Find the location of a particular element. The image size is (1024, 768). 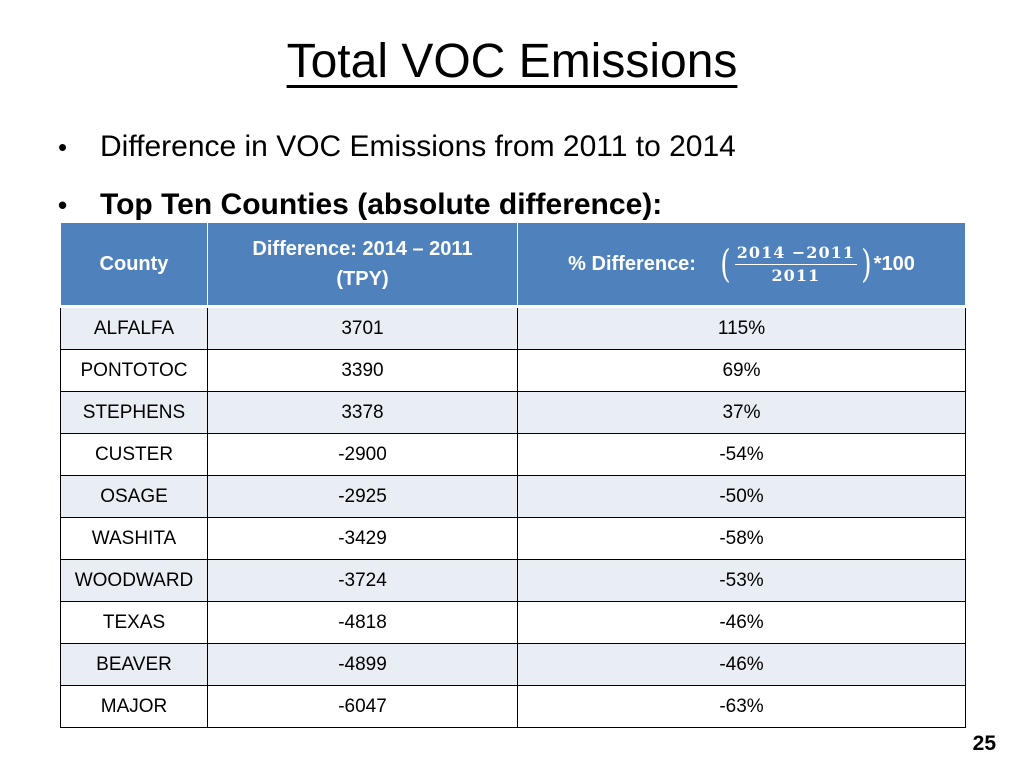

table-row: MAJOR -6047 -63% is located at coordinates (513, 706).